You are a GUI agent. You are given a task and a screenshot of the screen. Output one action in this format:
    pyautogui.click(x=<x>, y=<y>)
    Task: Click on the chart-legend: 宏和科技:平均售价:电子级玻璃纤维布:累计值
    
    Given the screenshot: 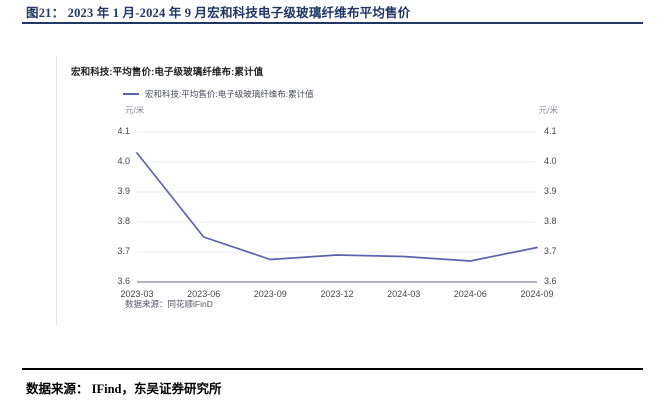 What is the action you would take?
    pyautogui.click(x=218, y=94)
    